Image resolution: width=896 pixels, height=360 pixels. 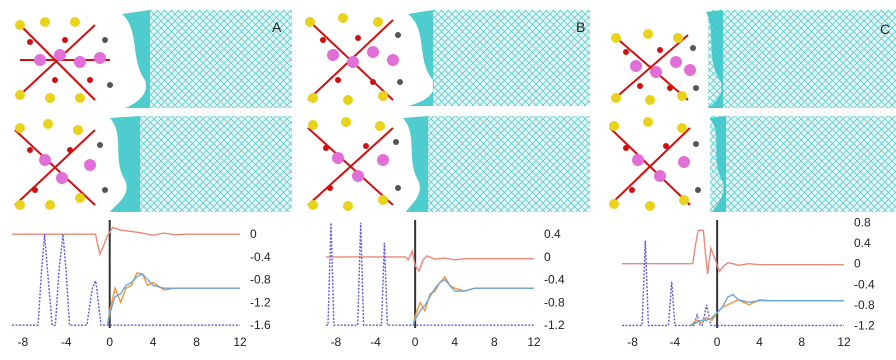 I want to click on snapshot-bottom-a, so click(x=153, y=164).